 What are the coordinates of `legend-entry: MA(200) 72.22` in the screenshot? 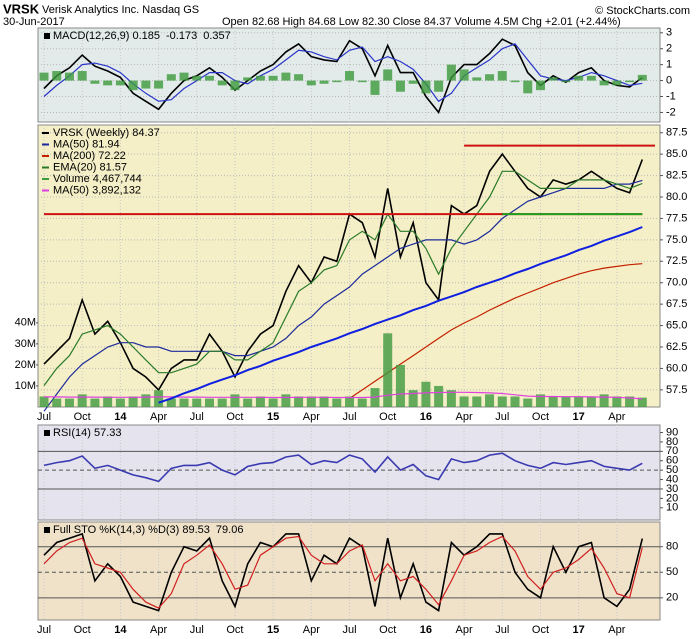 It's located at (89, 156).